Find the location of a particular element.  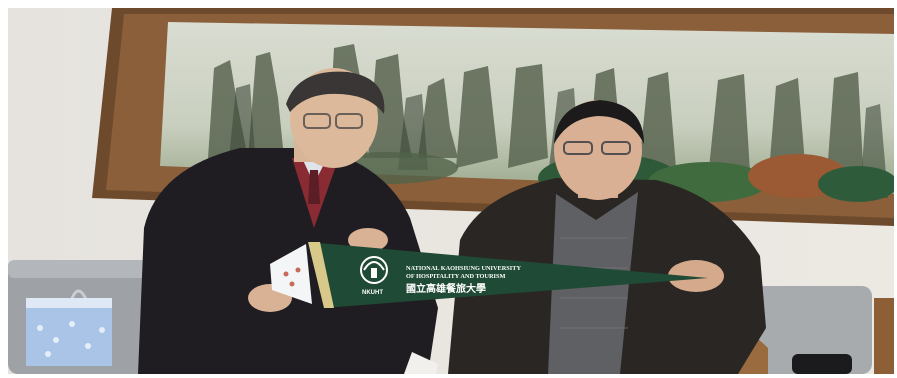

pennant-tag is located at coordinates (291, 274).